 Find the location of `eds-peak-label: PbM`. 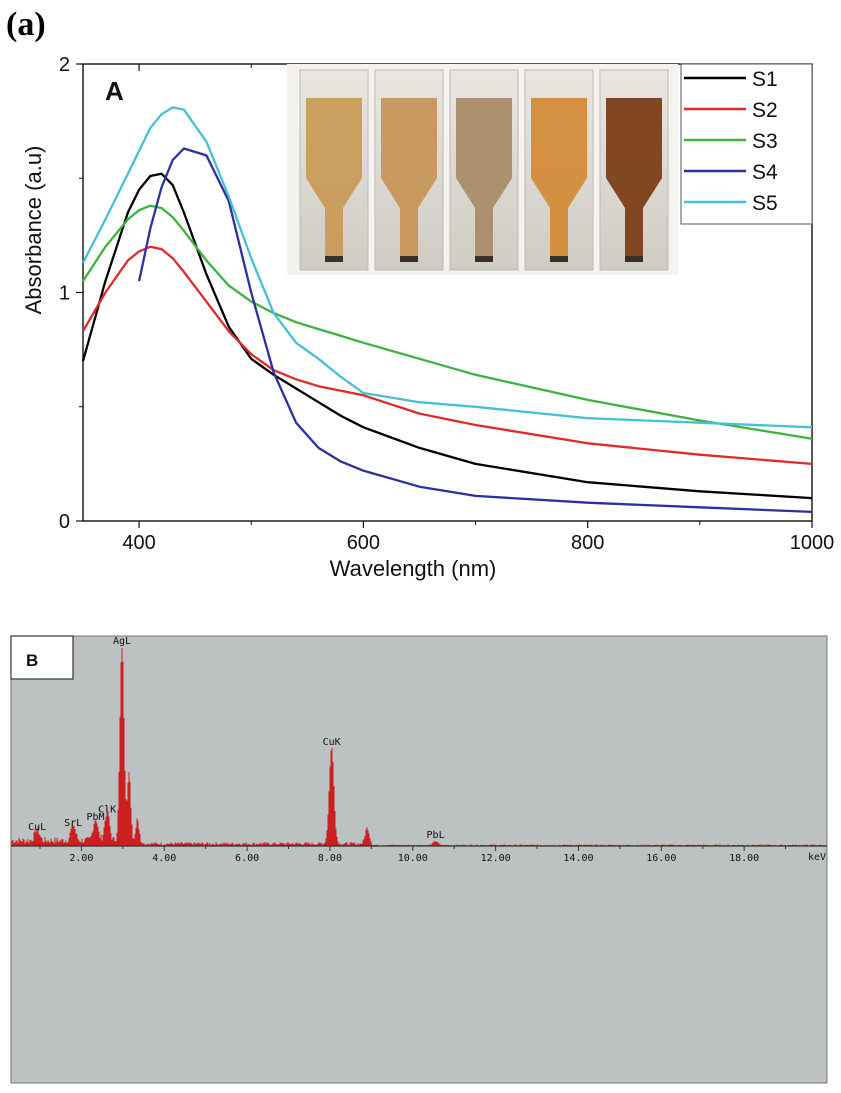

eds-peak-label: PbM is located at coordinates (95, 817).